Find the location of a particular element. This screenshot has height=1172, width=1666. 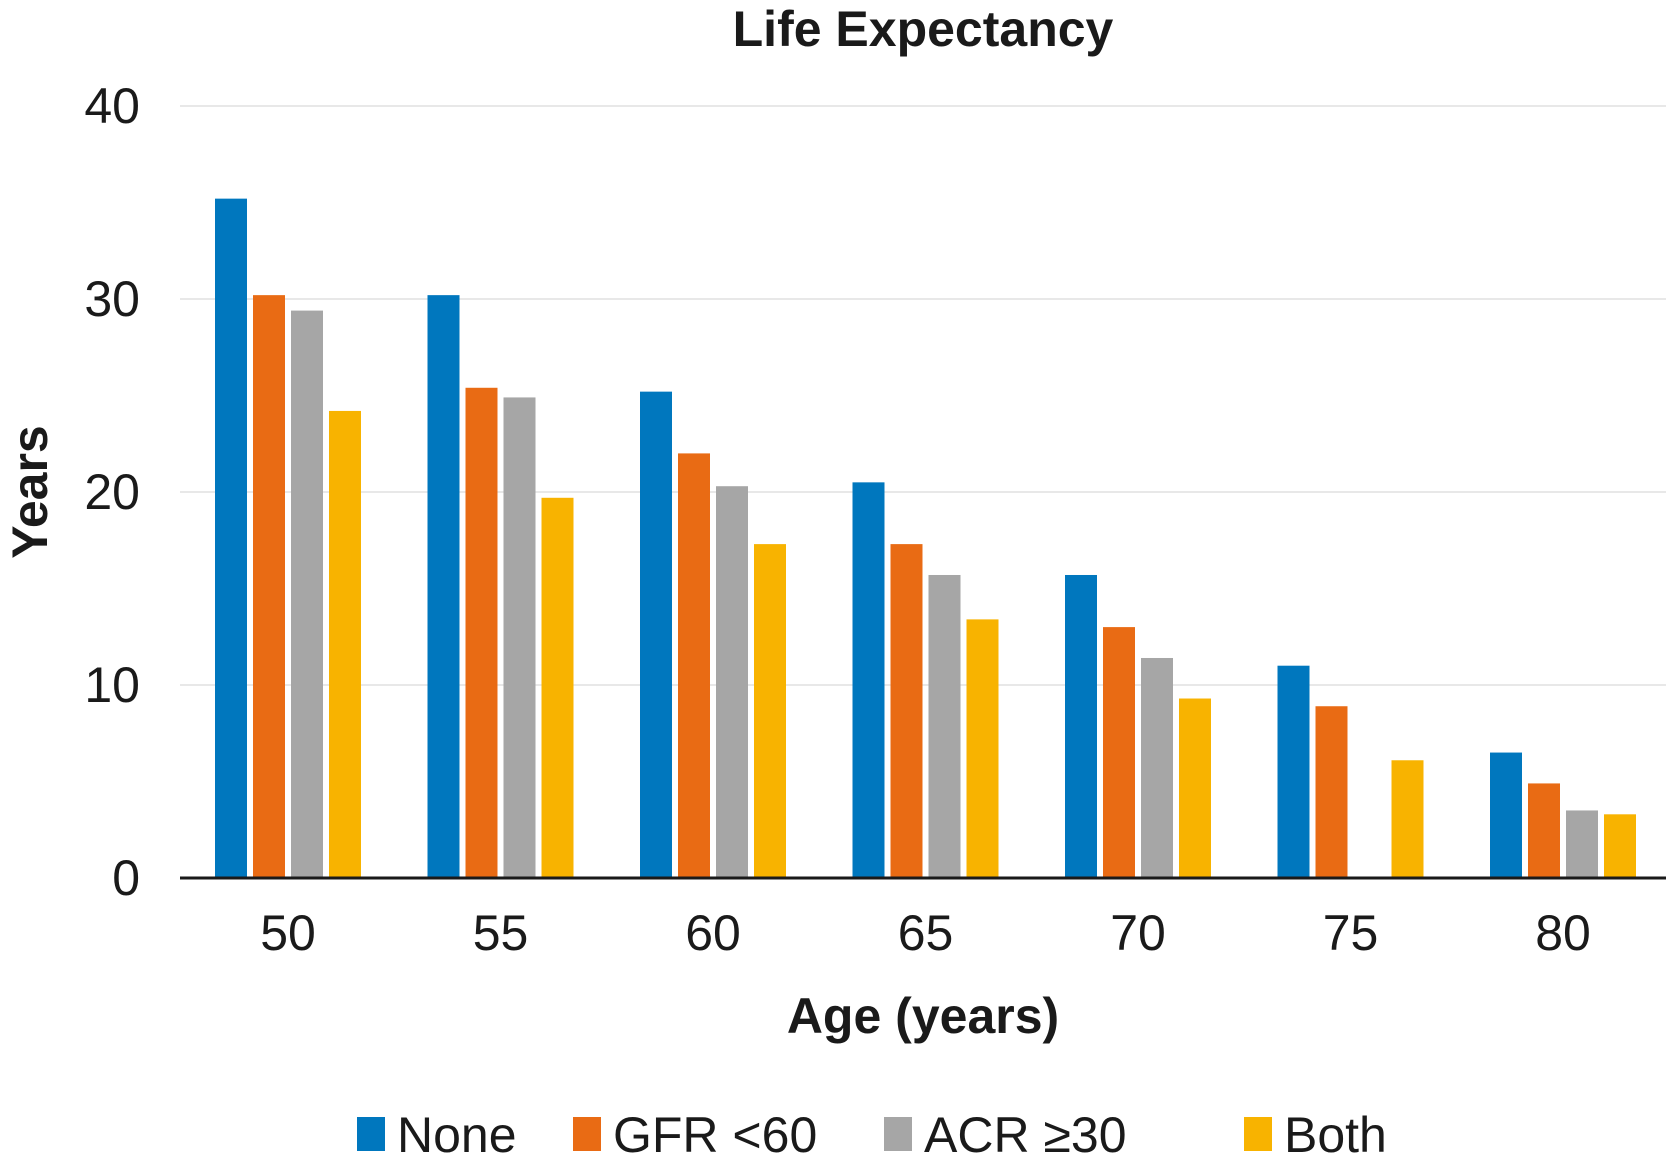

legend: None GFR <60 ACR ≥30 Both is located at coordinates (872, 1135).